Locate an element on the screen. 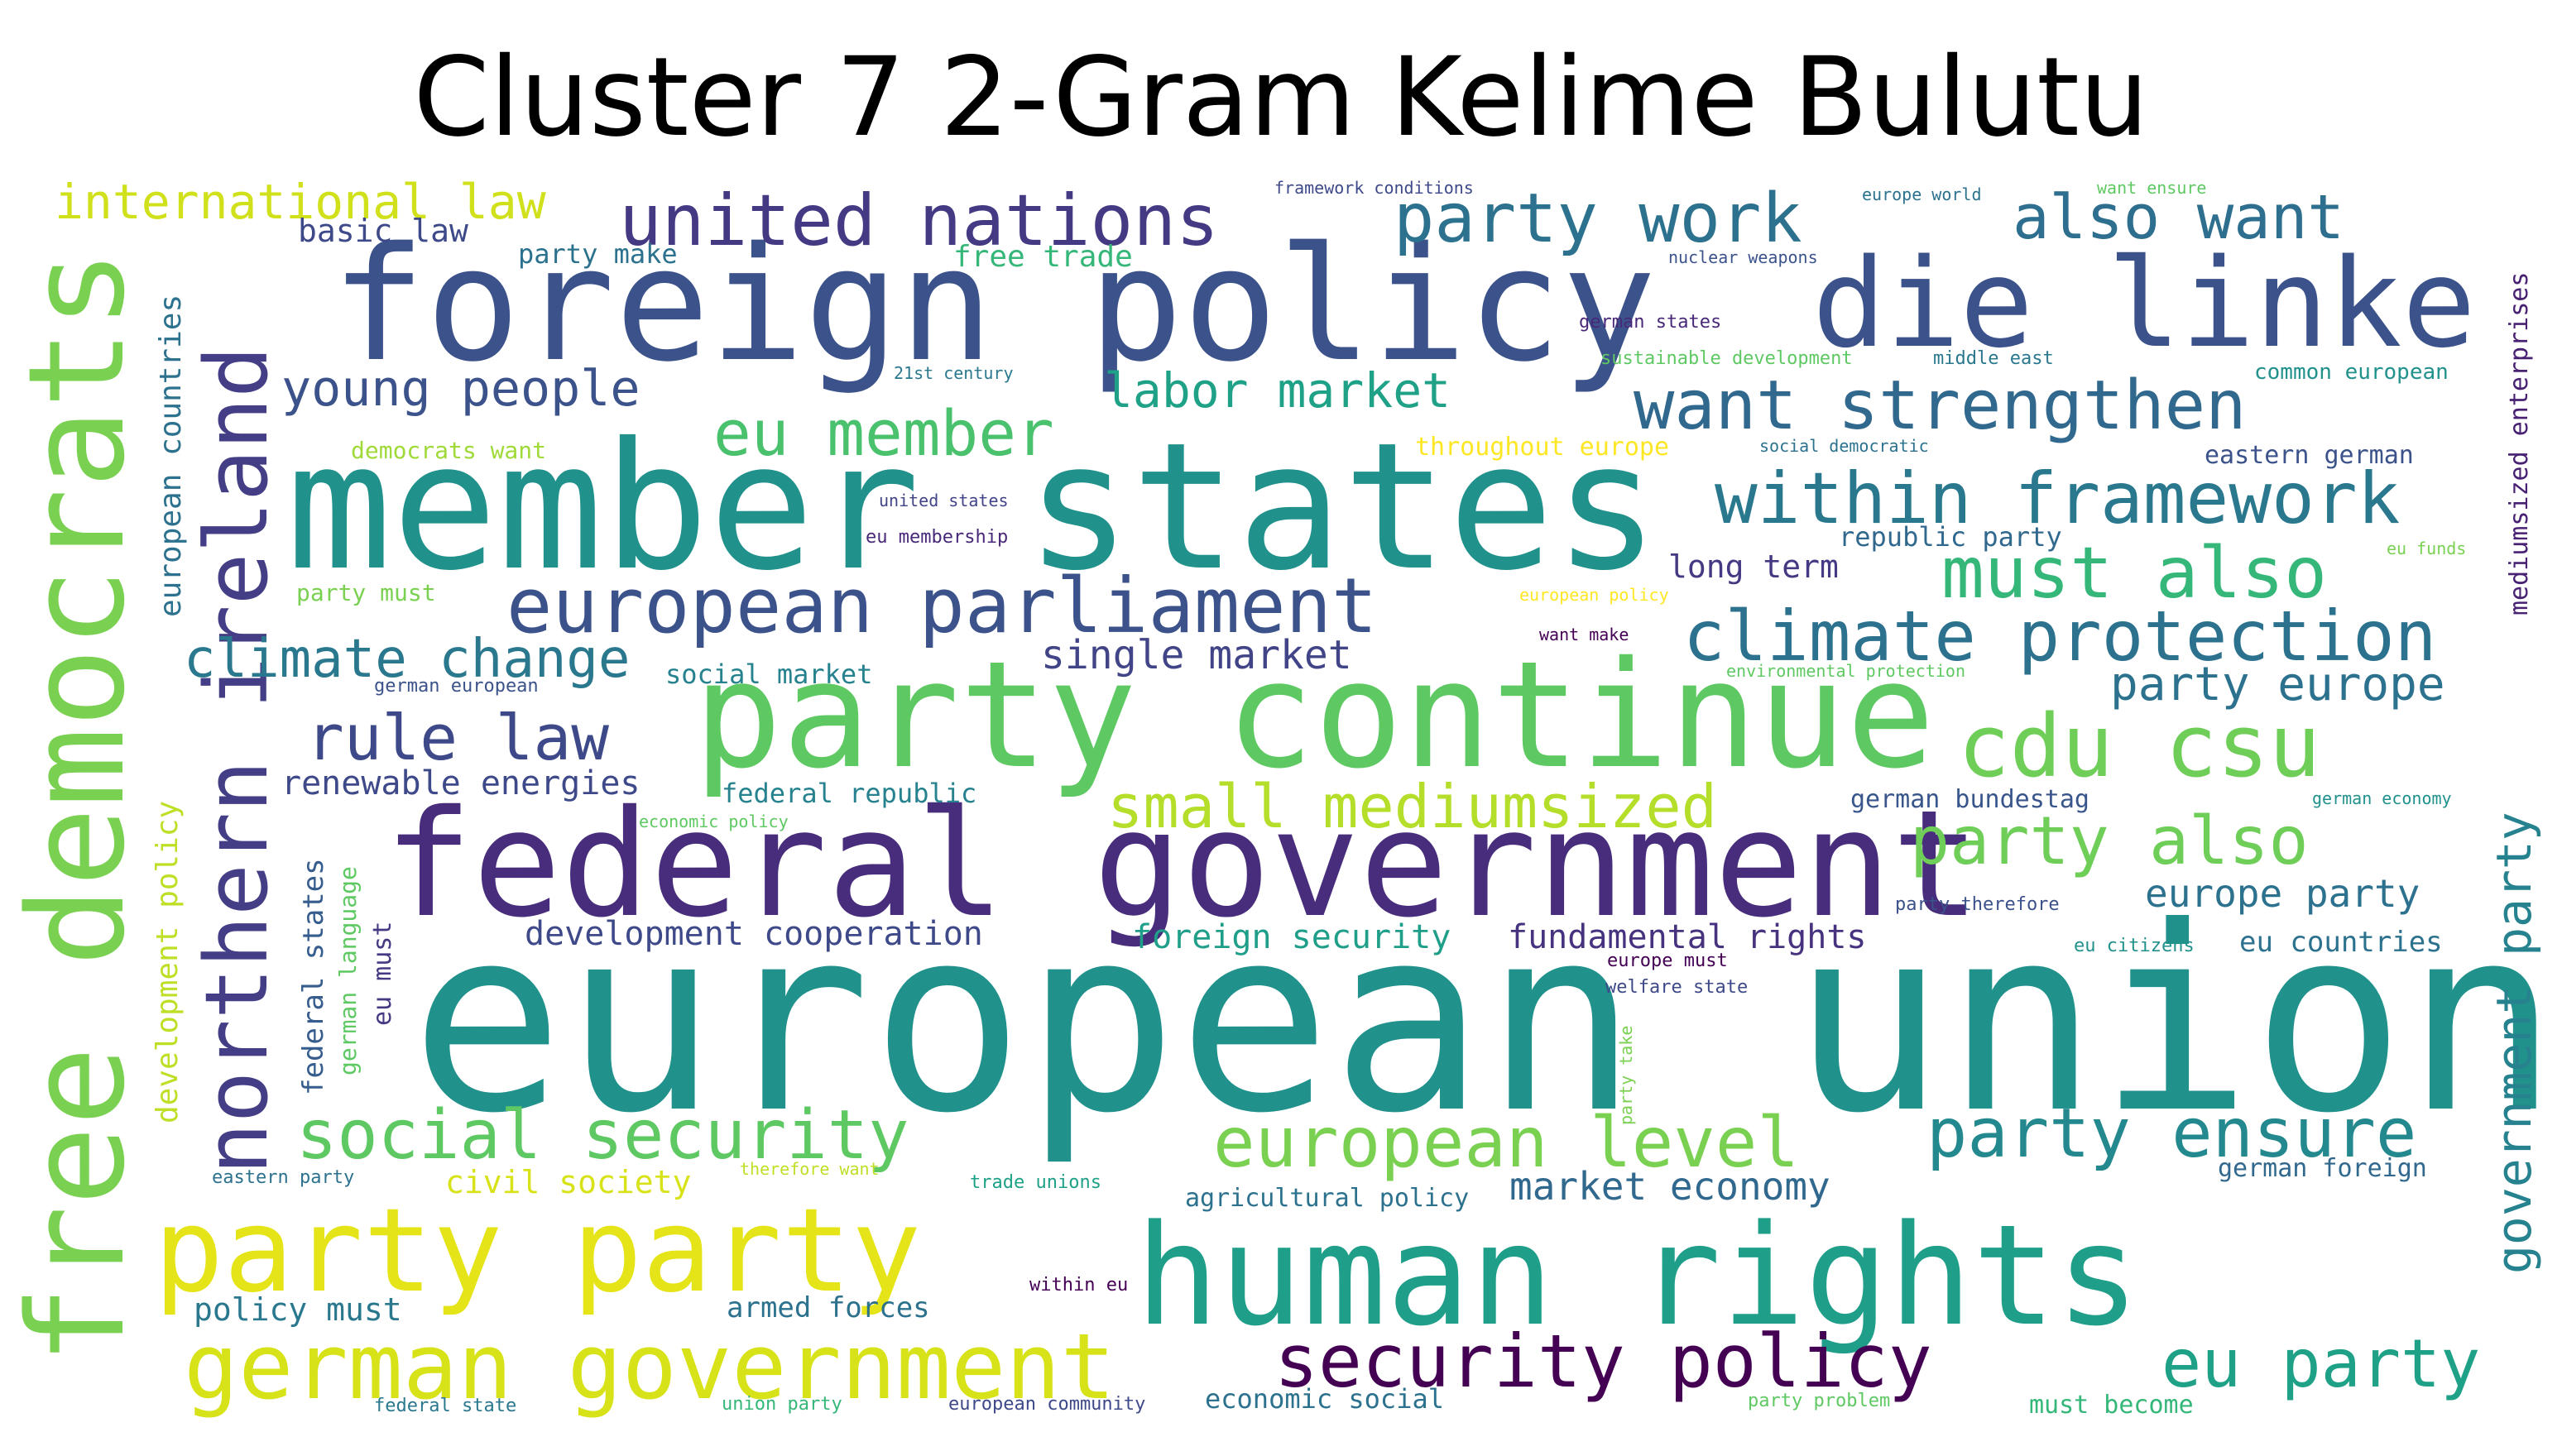 The width and height of the screenshot is (2562, 1456). cloud-word: economic social is located at coordinates (1324, 1399).